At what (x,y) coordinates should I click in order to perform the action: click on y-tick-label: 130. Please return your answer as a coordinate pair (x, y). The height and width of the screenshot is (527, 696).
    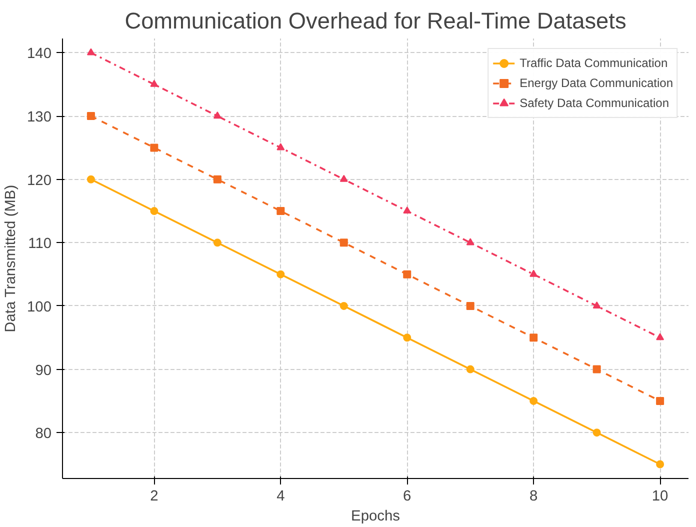
    Looking at the image, I should click on (39, 118).